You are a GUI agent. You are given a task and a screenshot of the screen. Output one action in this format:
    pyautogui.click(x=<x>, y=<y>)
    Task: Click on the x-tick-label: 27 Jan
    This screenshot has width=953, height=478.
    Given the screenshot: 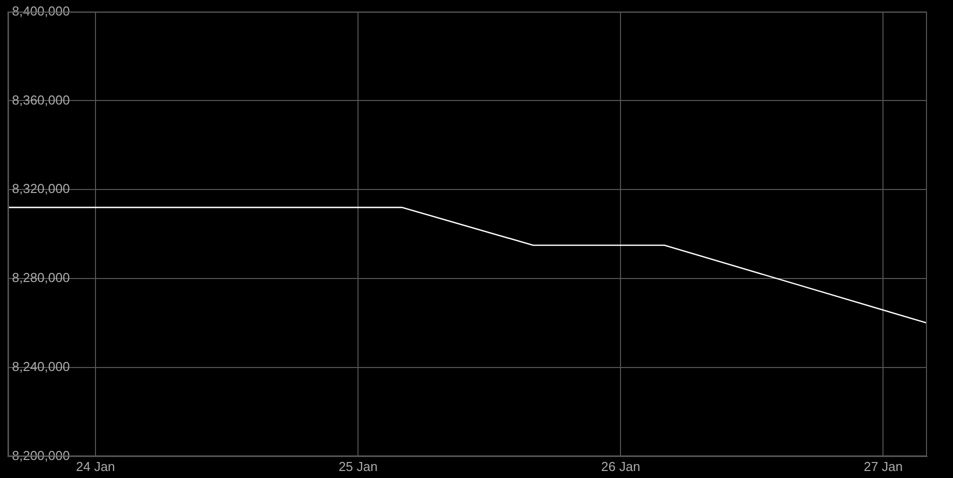 What is the action you would take?
    pyautogui.click(x=883, y=466)
    